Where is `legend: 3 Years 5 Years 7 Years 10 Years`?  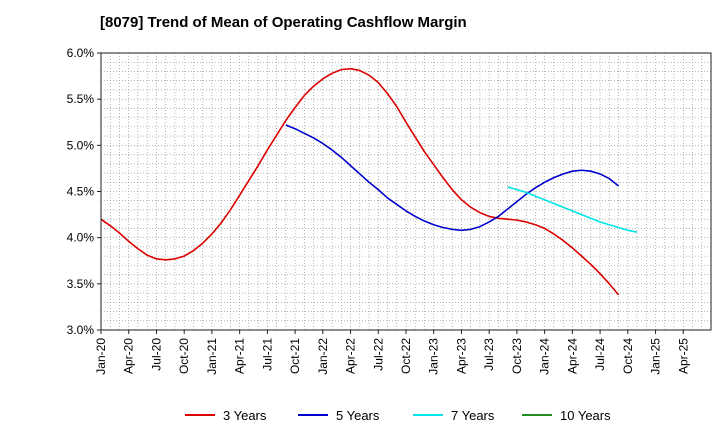
legend: 3 Years 5 Years 7 Years 10 Years is located at coordinates (398, 415).